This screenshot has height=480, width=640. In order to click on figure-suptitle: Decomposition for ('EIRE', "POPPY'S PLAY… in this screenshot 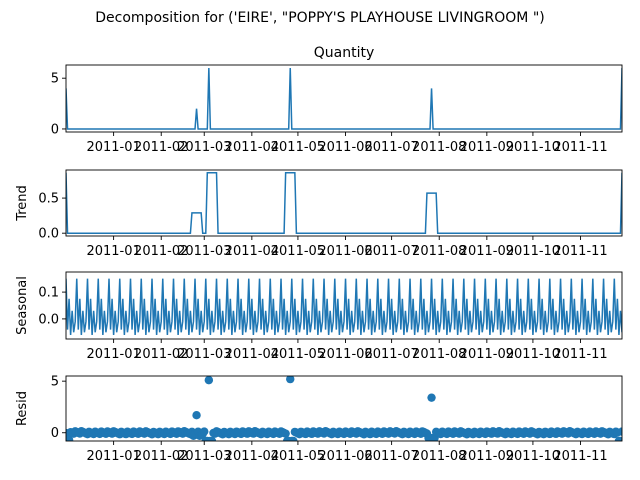, I will do `click(319, 18)`.